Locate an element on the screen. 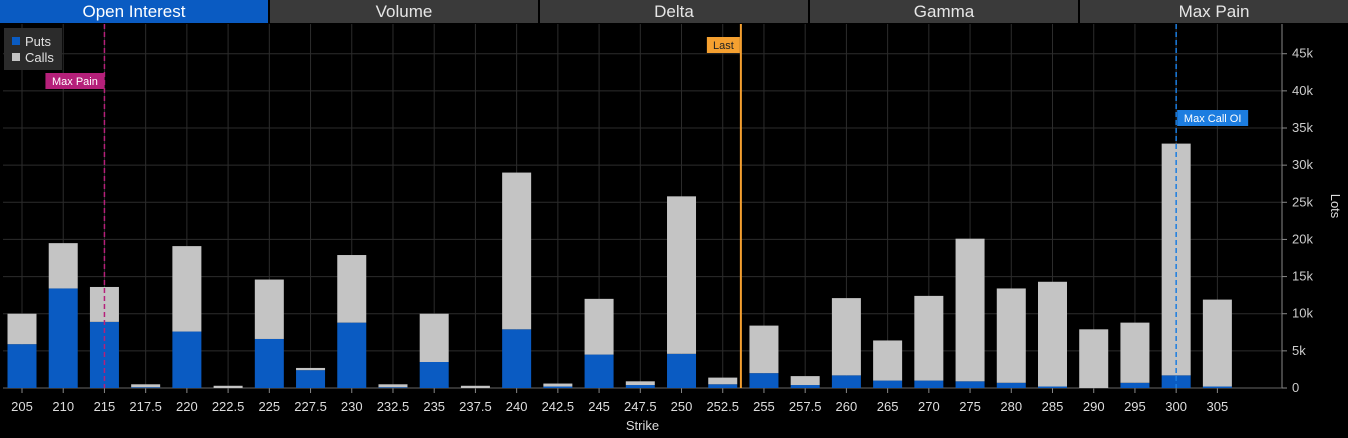 This screenshot has height=438, width=1348. tab-max-pain: Max Pain is located at coordinates (1214, 11).